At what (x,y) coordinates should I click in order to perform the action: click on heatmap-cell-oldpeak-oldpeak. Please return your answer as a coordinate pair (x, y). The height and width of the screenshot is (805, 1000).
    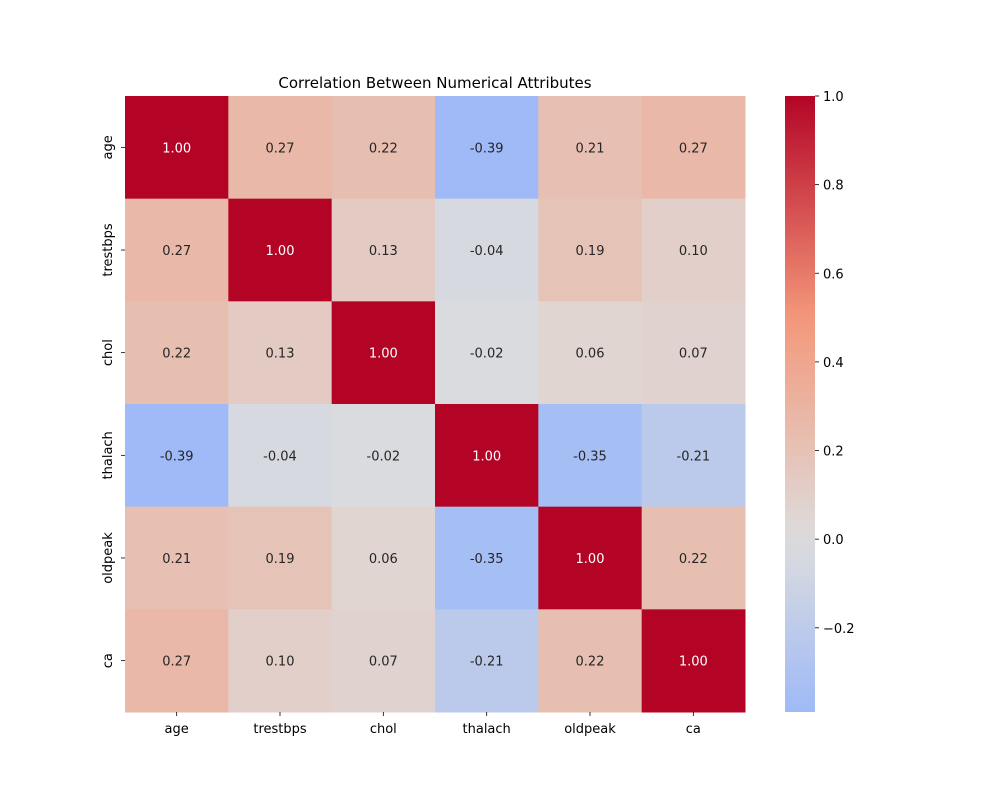
    Looking at the image, I should click on (590, 558).